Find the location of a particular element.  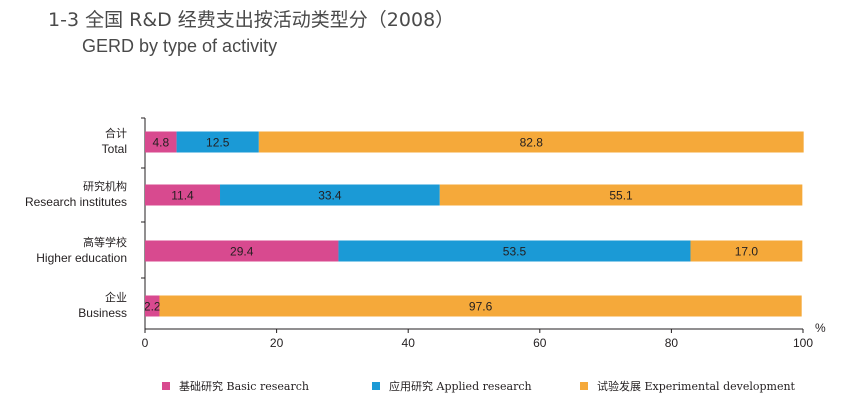

category-label-en: Total is located at coordinates (114, 149).